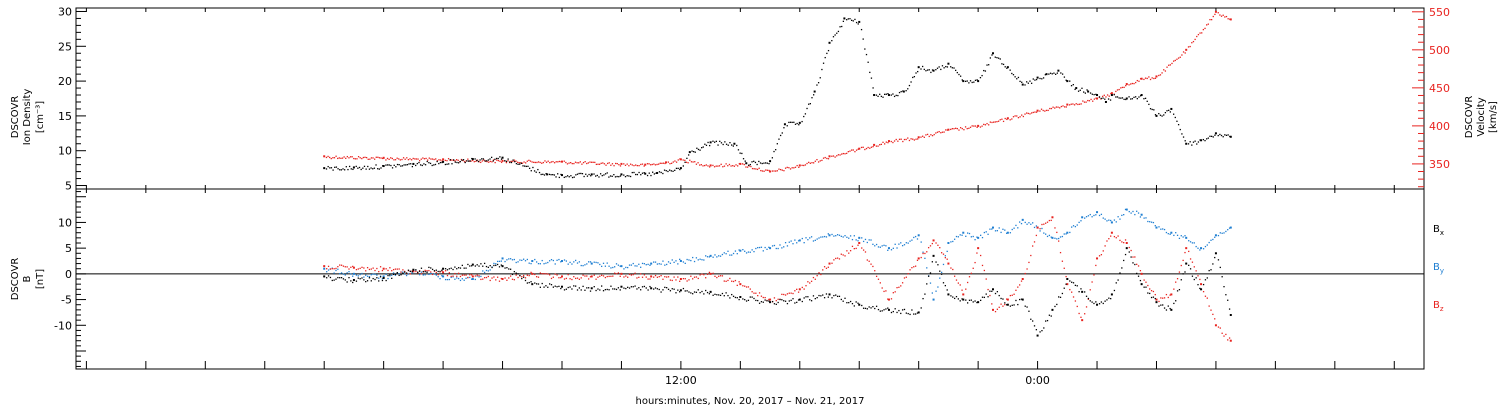  What do you see at coordinates (1493, 117) in the screenshot?
I see `velocity-ylabel-line3: [km/s]` at bounding box center [1493, 117].